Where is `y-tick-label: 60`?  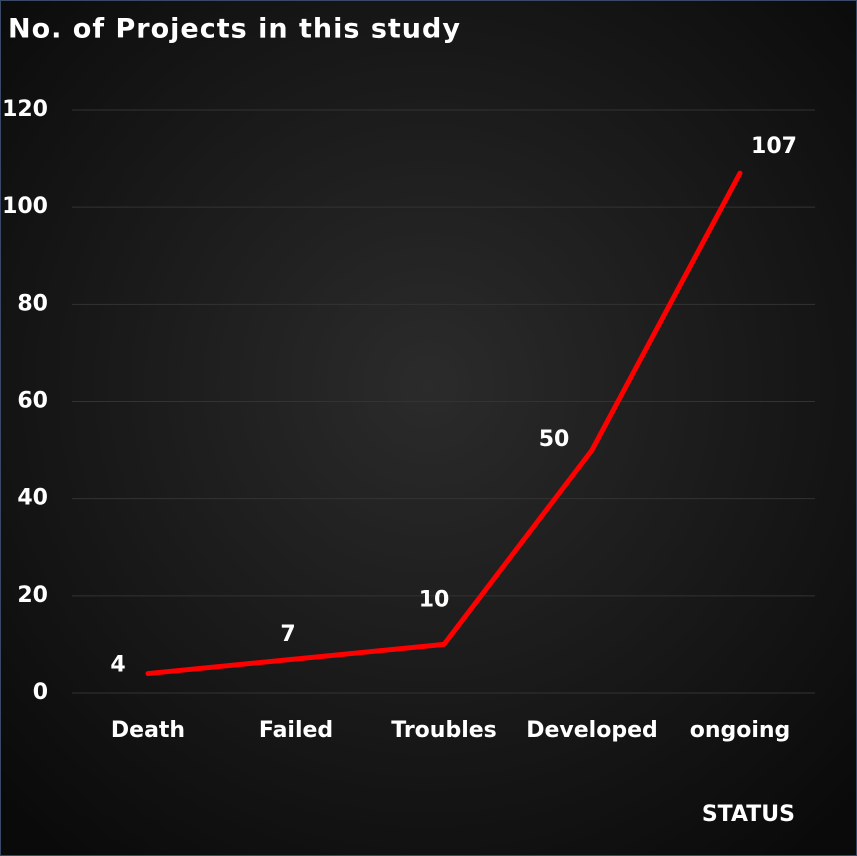
y-tick-label: 60 is located at coordinates (32, 401).